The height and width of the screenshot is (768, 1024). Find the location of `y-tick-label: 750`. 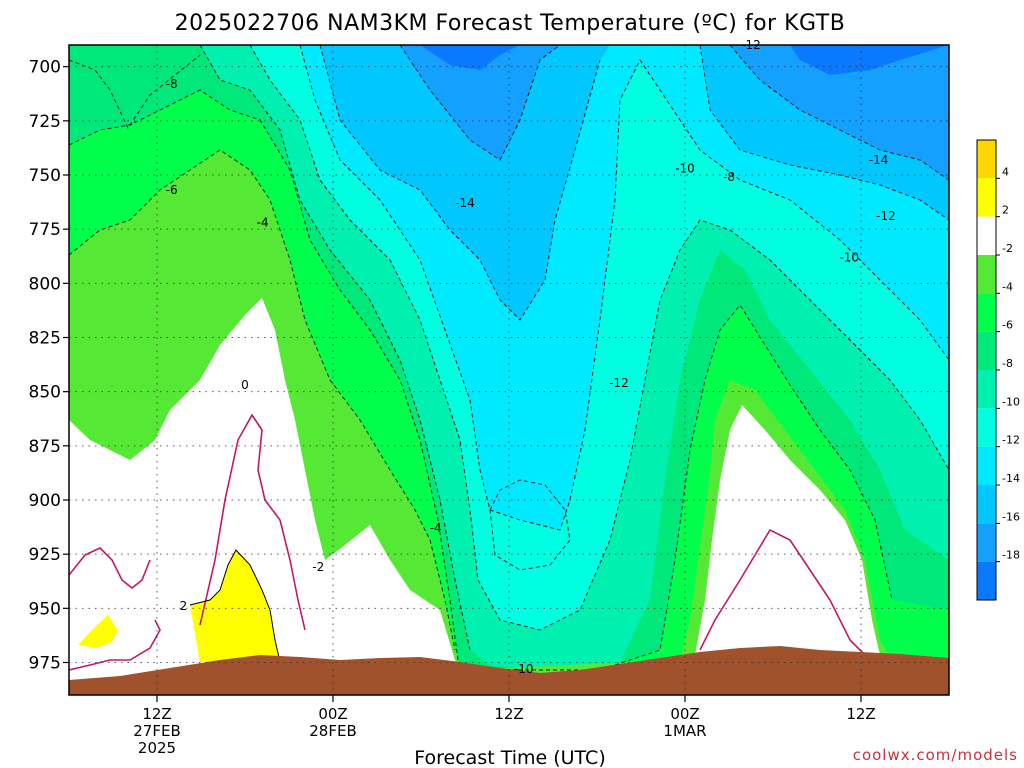

y-tick-label: 750 is located at coordinates (45, 176).